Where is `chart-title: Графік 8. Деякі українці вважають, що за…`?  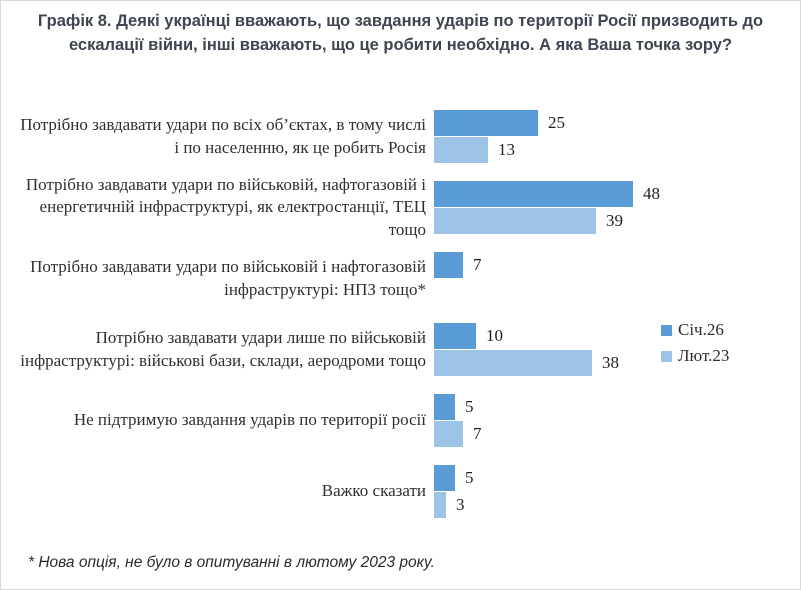
chart-title: Графік 8. Деякі українці вважають, що за… is located at coordinates (400, 33).